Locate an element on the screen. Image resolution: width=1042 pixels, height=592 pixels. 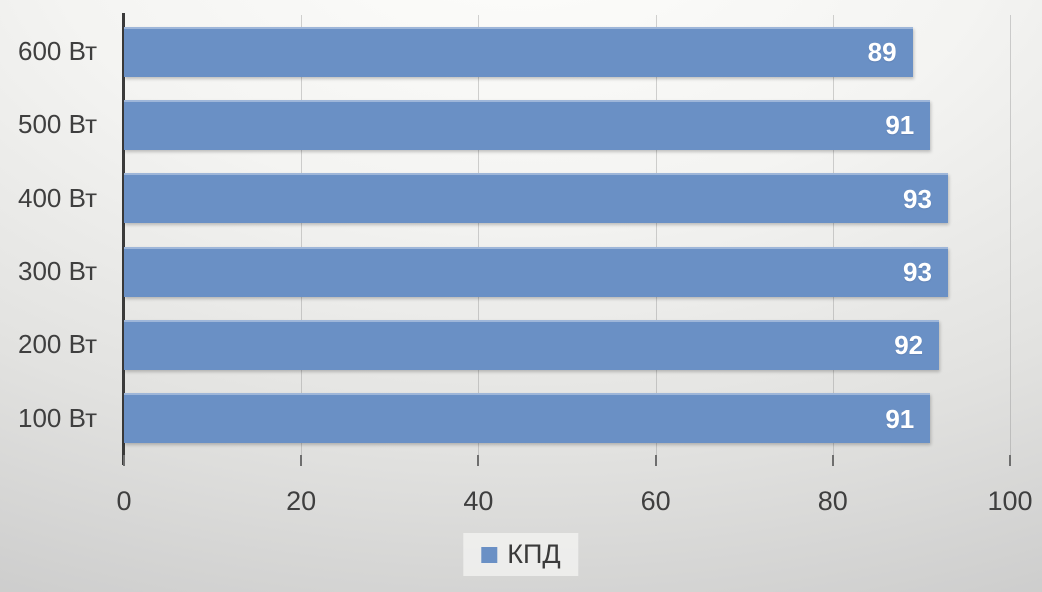
category-label-300-вт: 300 Вт is located at coordinates (57, 271).